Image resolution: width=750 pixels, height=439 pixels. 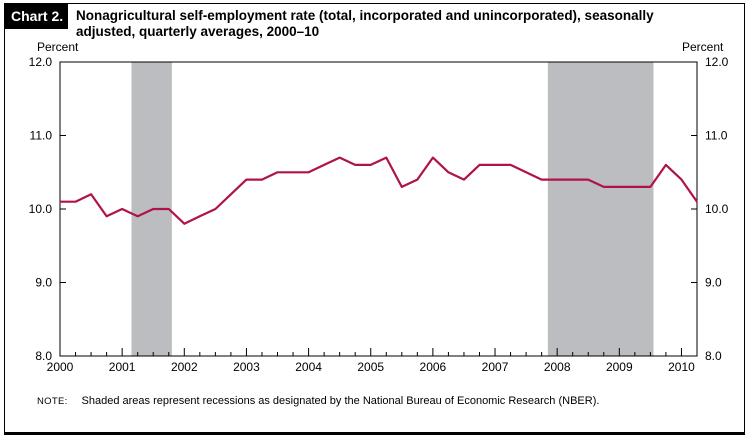 What do you see at coordinates (60, 367) in the screenshot?
I see `x-tick-label-0: 2000` at bounding box center [60, 367].